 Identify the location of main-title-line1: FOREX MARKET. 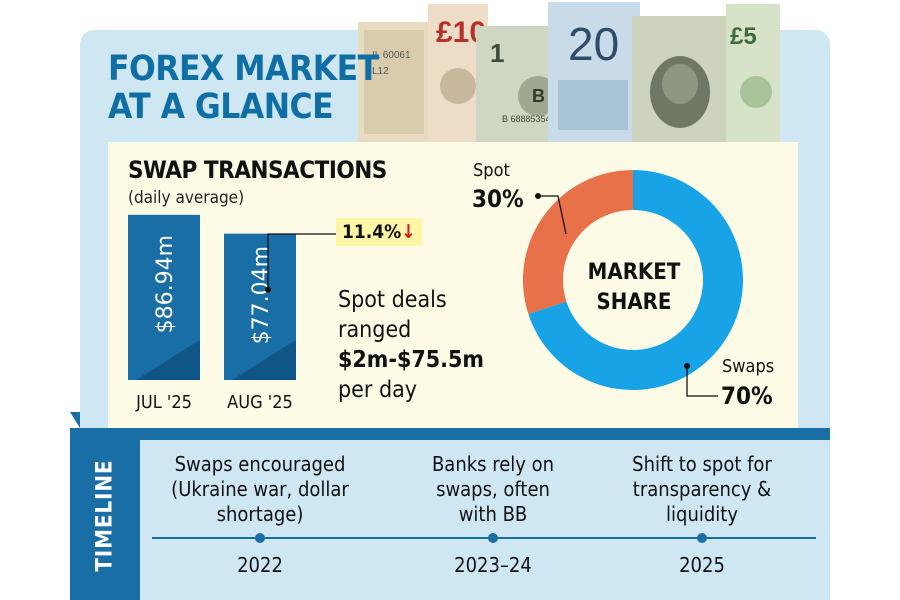
(243, 69).